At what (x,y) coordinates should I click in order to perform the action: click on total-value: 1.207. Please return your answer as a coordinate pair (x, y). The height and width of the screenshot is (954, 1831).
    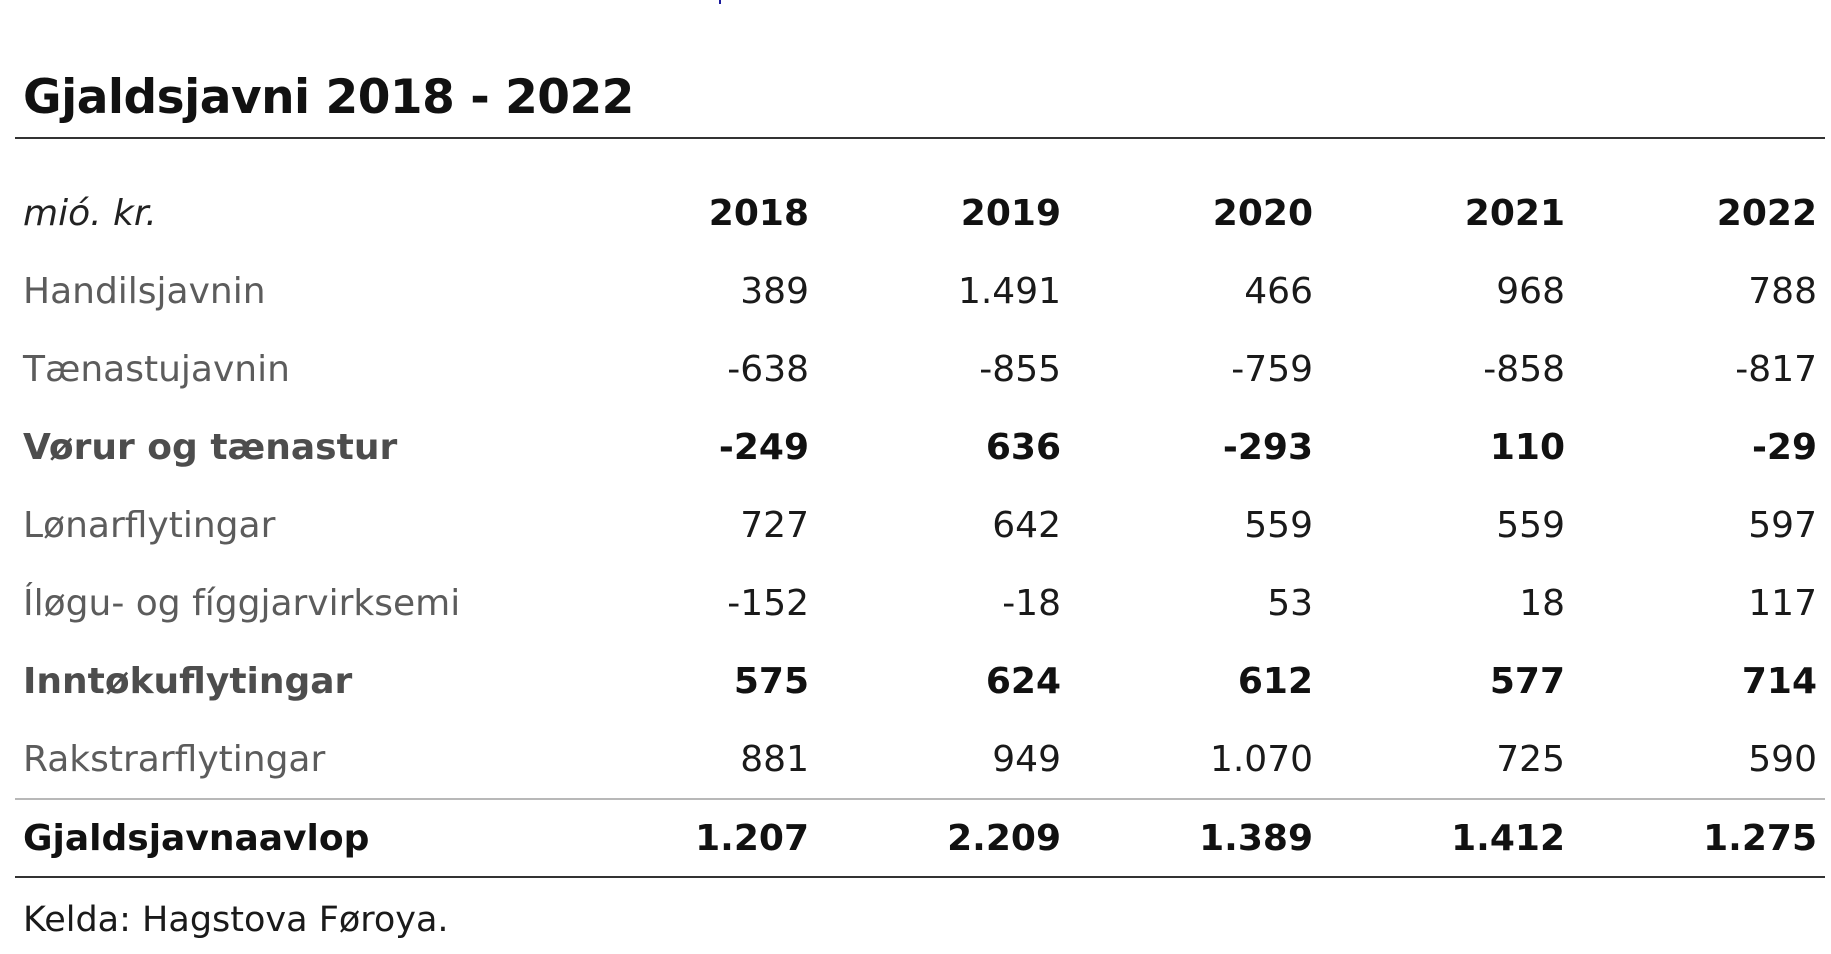
    Looking at the image, I should click on (691, 838).